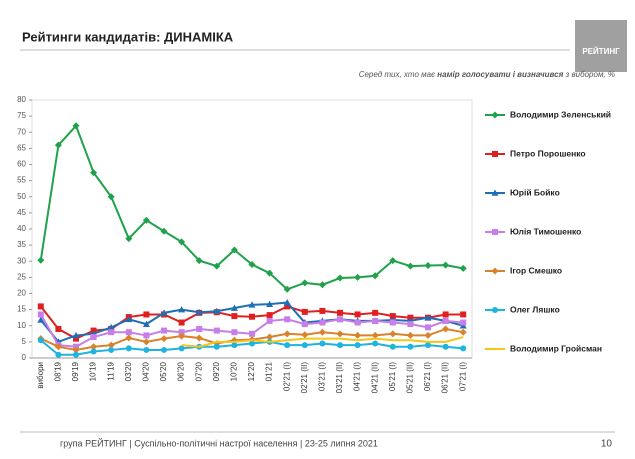 The image size is (635, 459). Describe the element at coordinates (21, 325) in the screenshot. I see `y-tick-label: 10` at that location.